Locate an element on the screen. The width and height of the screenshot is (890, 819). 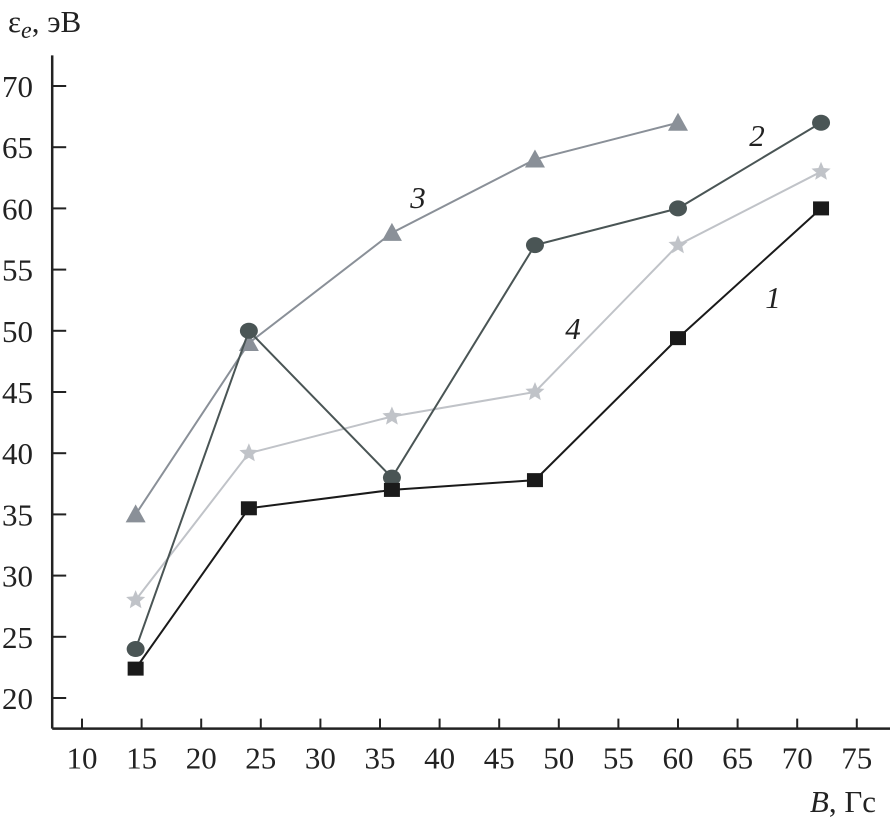
y-tick-label: 40 is located at coordinates (17, 453).